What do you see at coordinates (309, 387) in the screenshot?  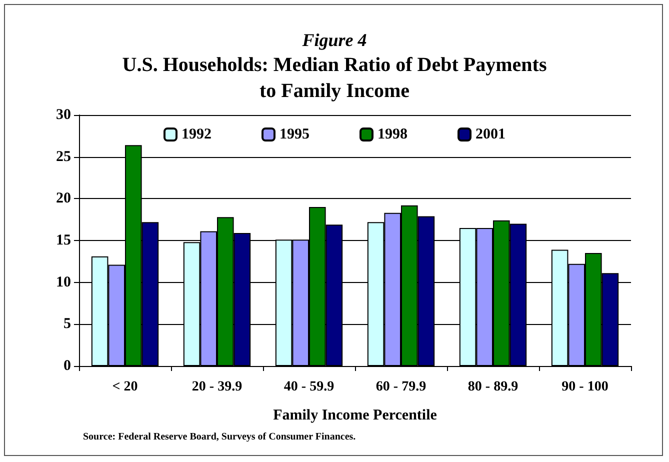 I see `x-tick-label: 40 - 59.9` at bounding box center [309, 387].